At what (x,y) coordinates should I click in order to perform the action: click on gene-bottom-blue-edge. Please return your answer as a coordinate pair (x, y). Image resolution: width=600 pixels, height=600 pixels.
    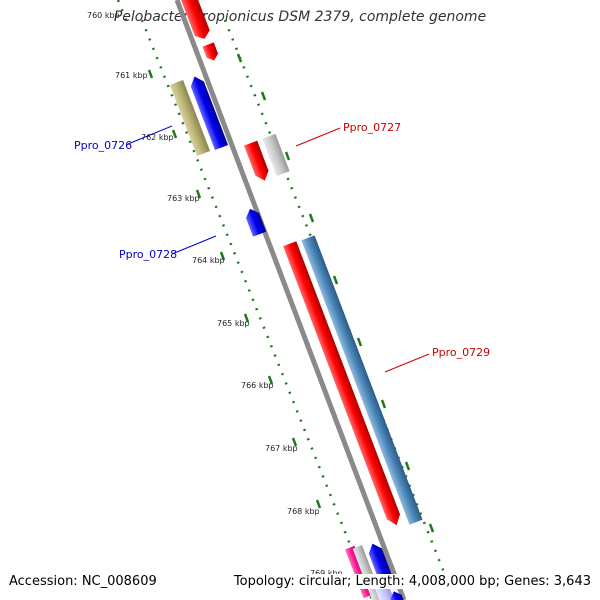
    Looking at the image, I should click on (396, 594).